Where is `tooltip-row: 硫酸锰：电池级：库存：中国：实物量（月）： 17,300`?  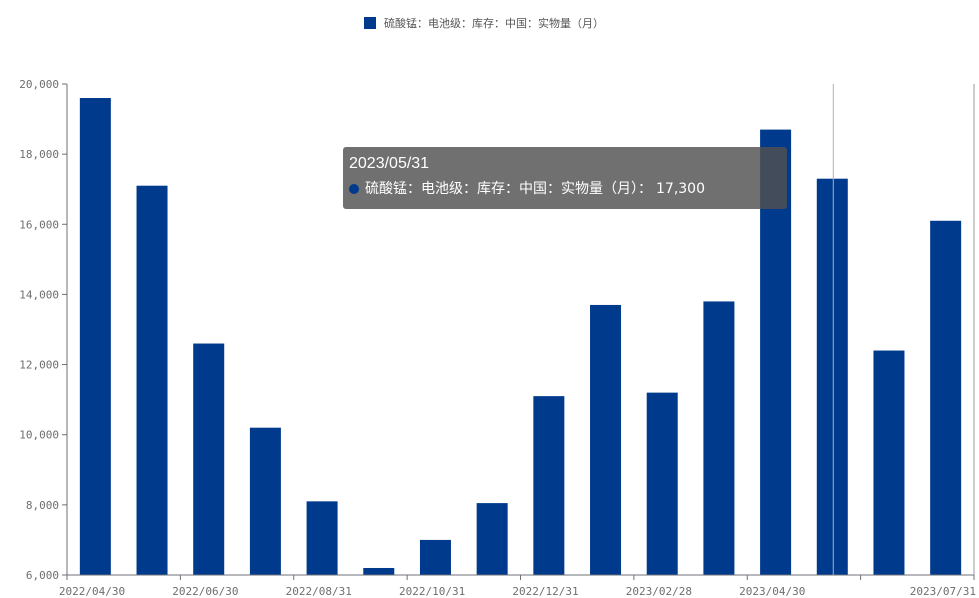
tooltip-row: 硫酸锰：电池级：库存：中国：实物量（月）： 17,300 is located at coordinates (565, 189).